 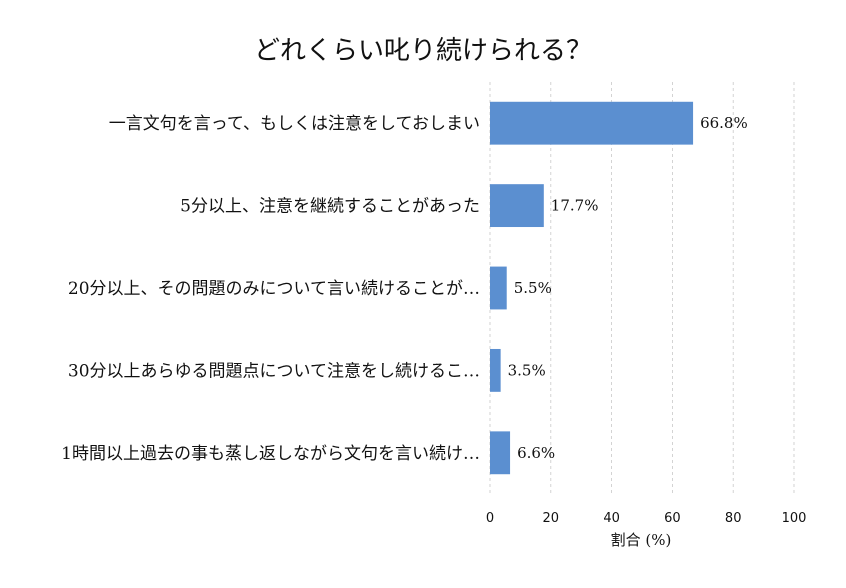 I want to click on x-tick-label-20: 20, so click(x=551, y=518).